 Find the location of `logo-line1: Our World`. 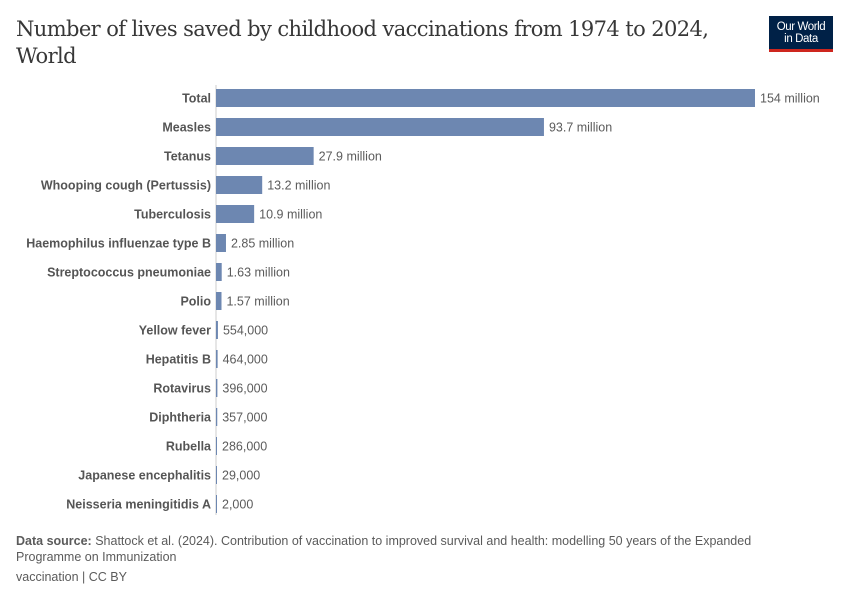

logo-line1: Our World is located at coordinates (801, 26).